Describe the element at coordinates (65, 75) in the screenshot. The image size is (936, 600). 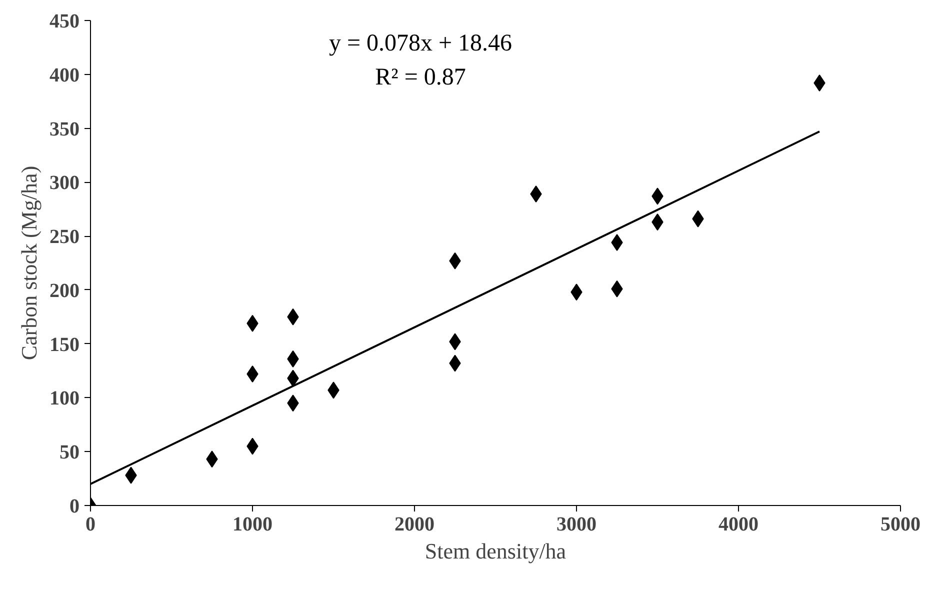
I see `y-tick-label: 400` at that location.